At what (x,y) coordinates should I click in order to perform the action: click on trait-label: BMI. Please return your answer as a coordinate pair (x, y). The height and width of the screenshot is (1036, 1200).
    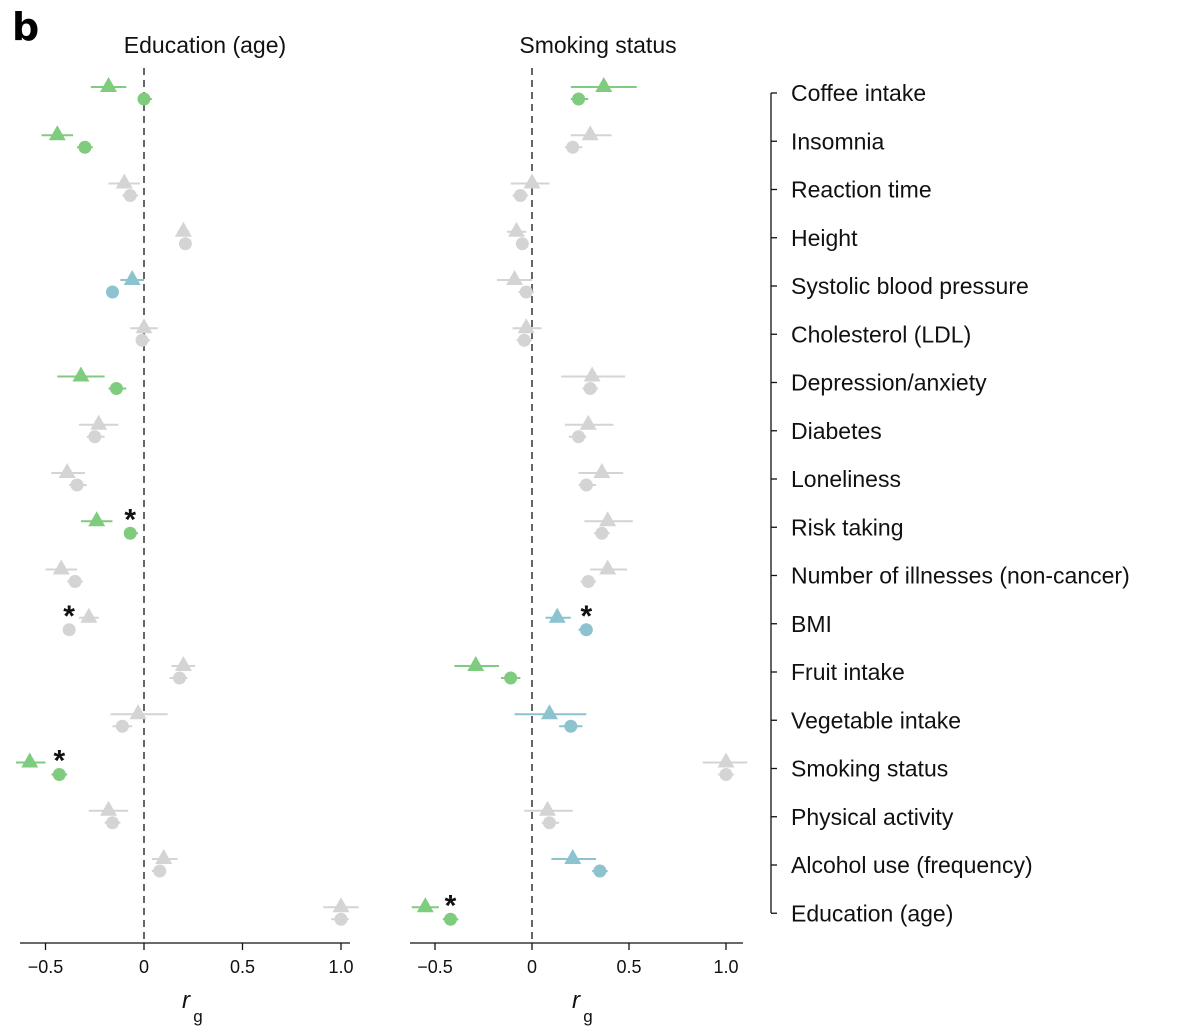
    Looking at the image, I should click on (811, 624).